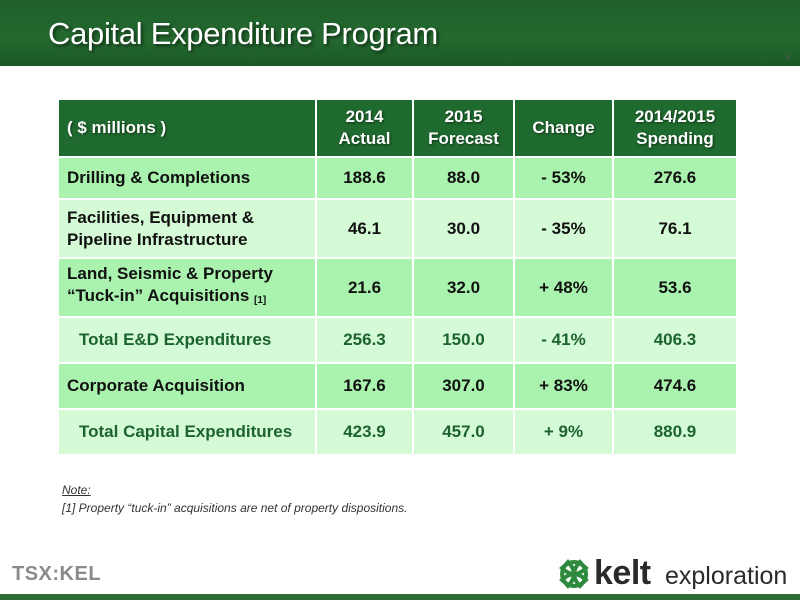  Describe the element at coordinates (564, 340) in the screenshot. I see `cell-value: - 41%` at that location.